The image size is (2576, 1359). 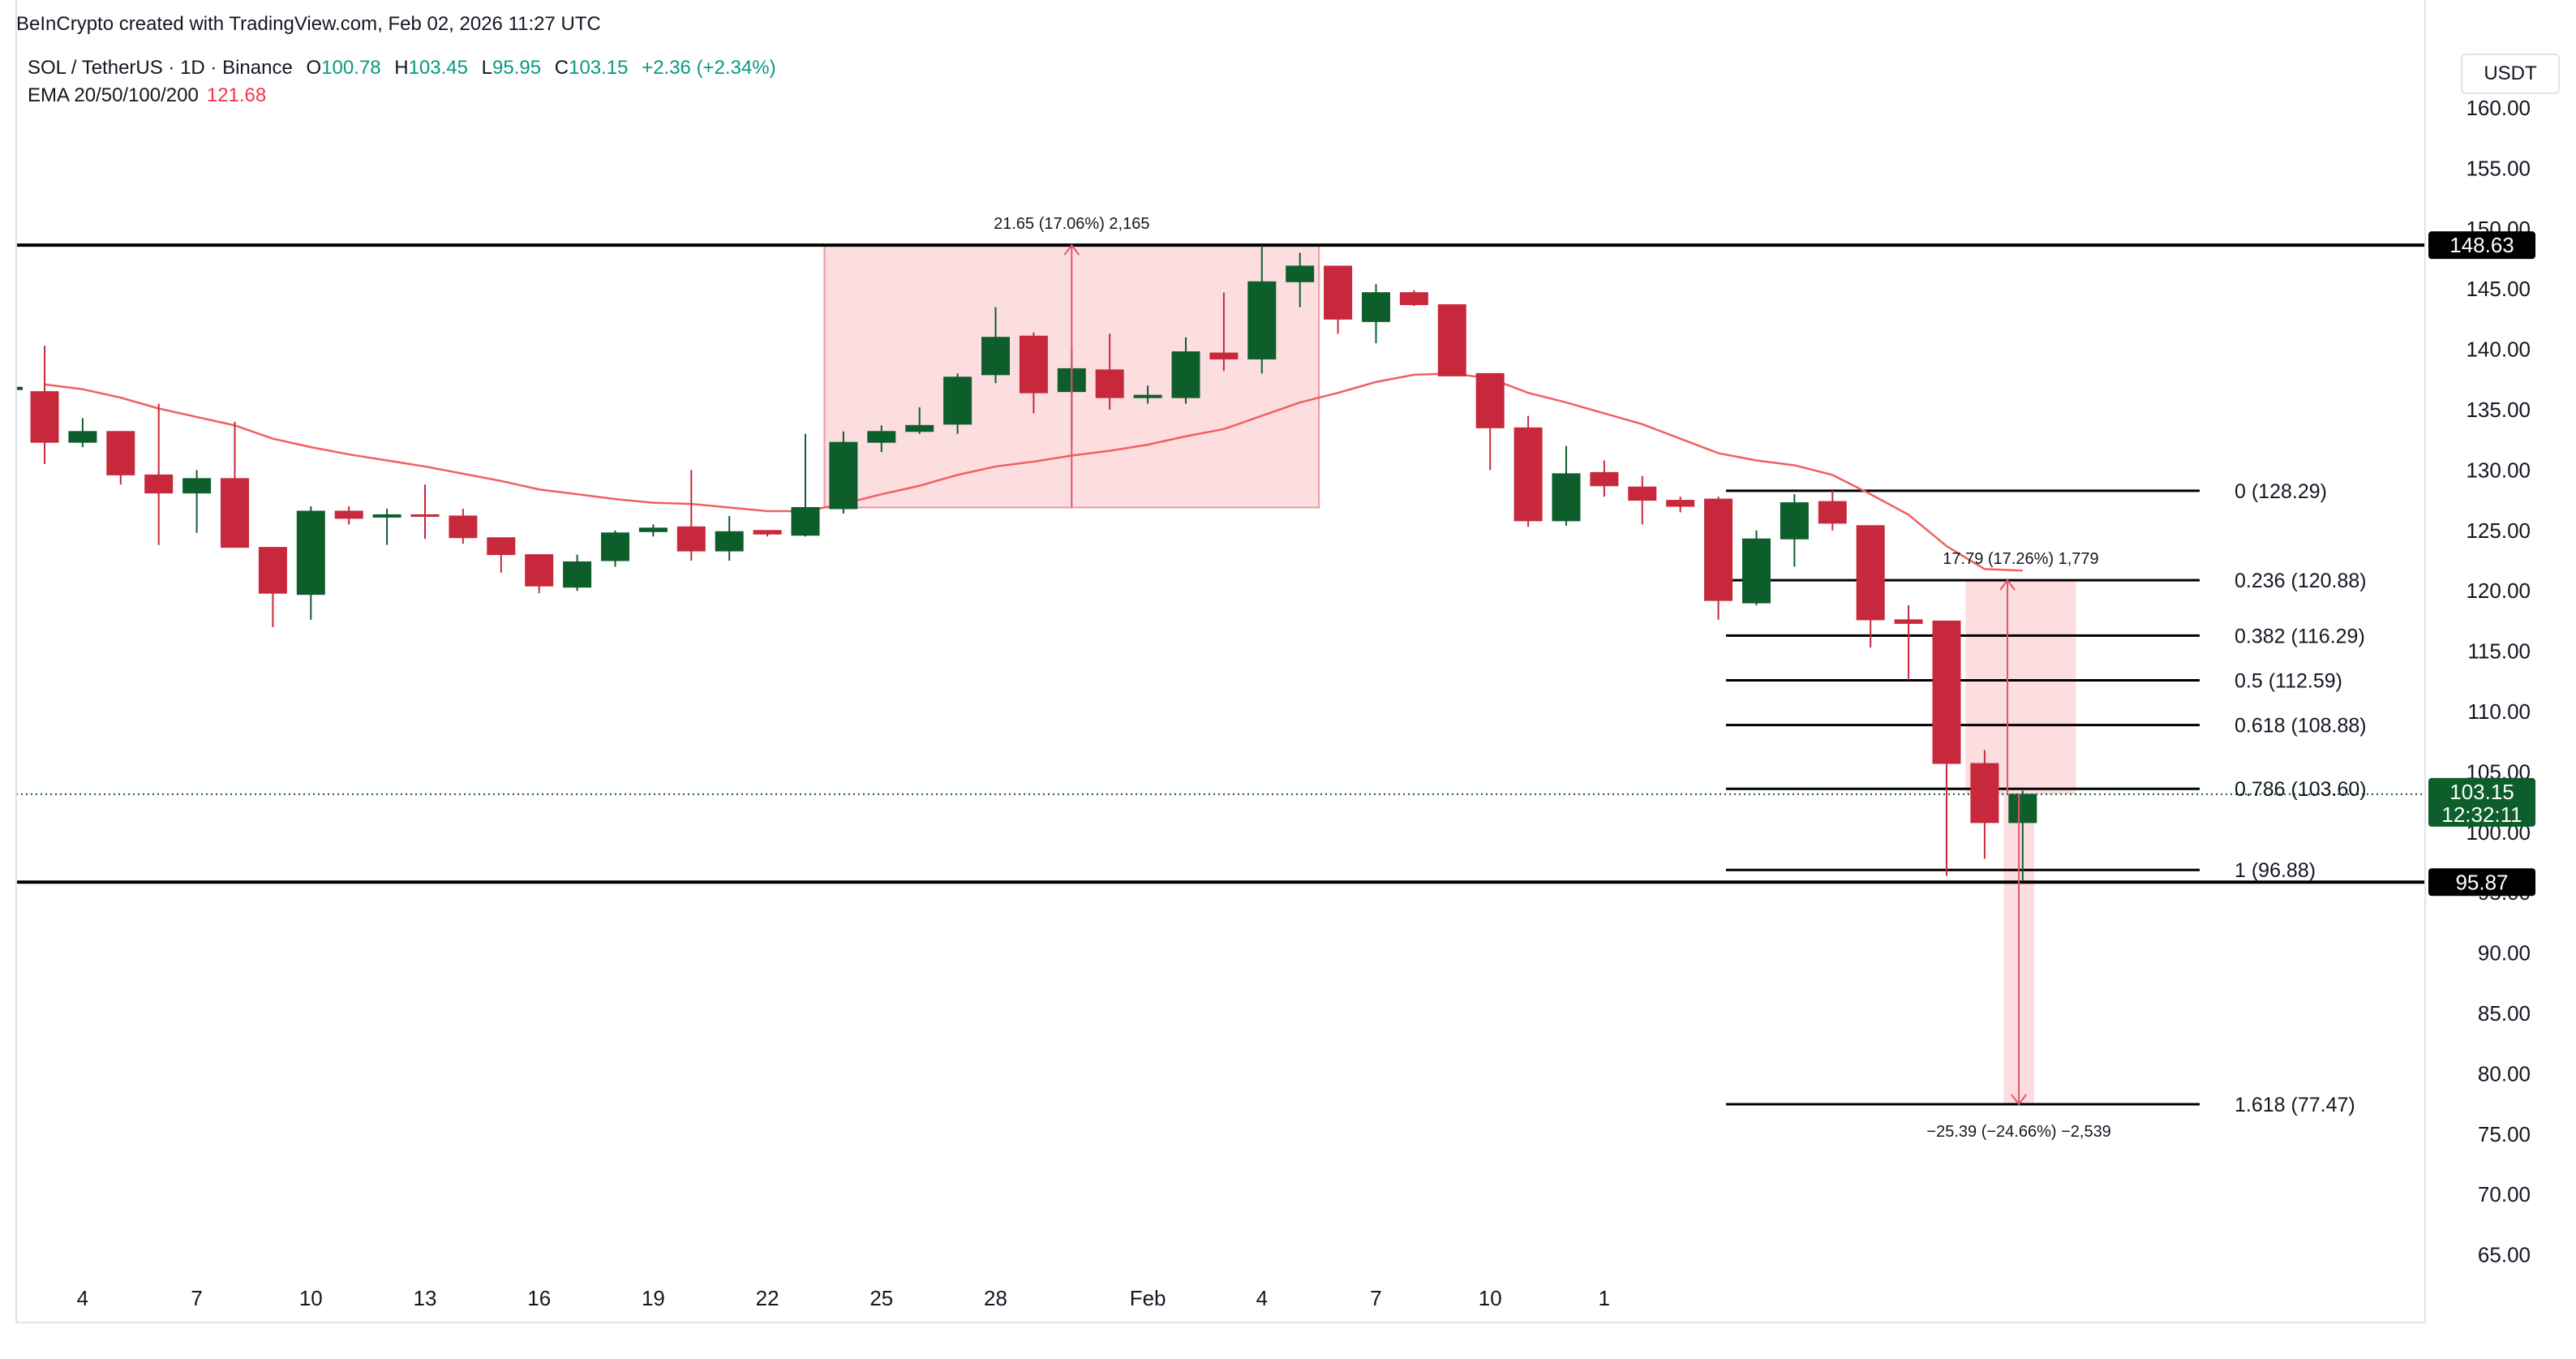 I want to click on price-tick-label: 90.00, so click(x=2504, y=953).